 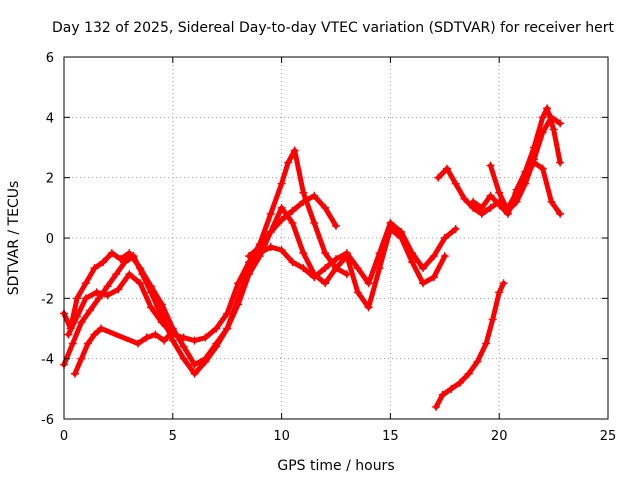 I want to click on x-tick-label: 5, so click(x=173, y=436).